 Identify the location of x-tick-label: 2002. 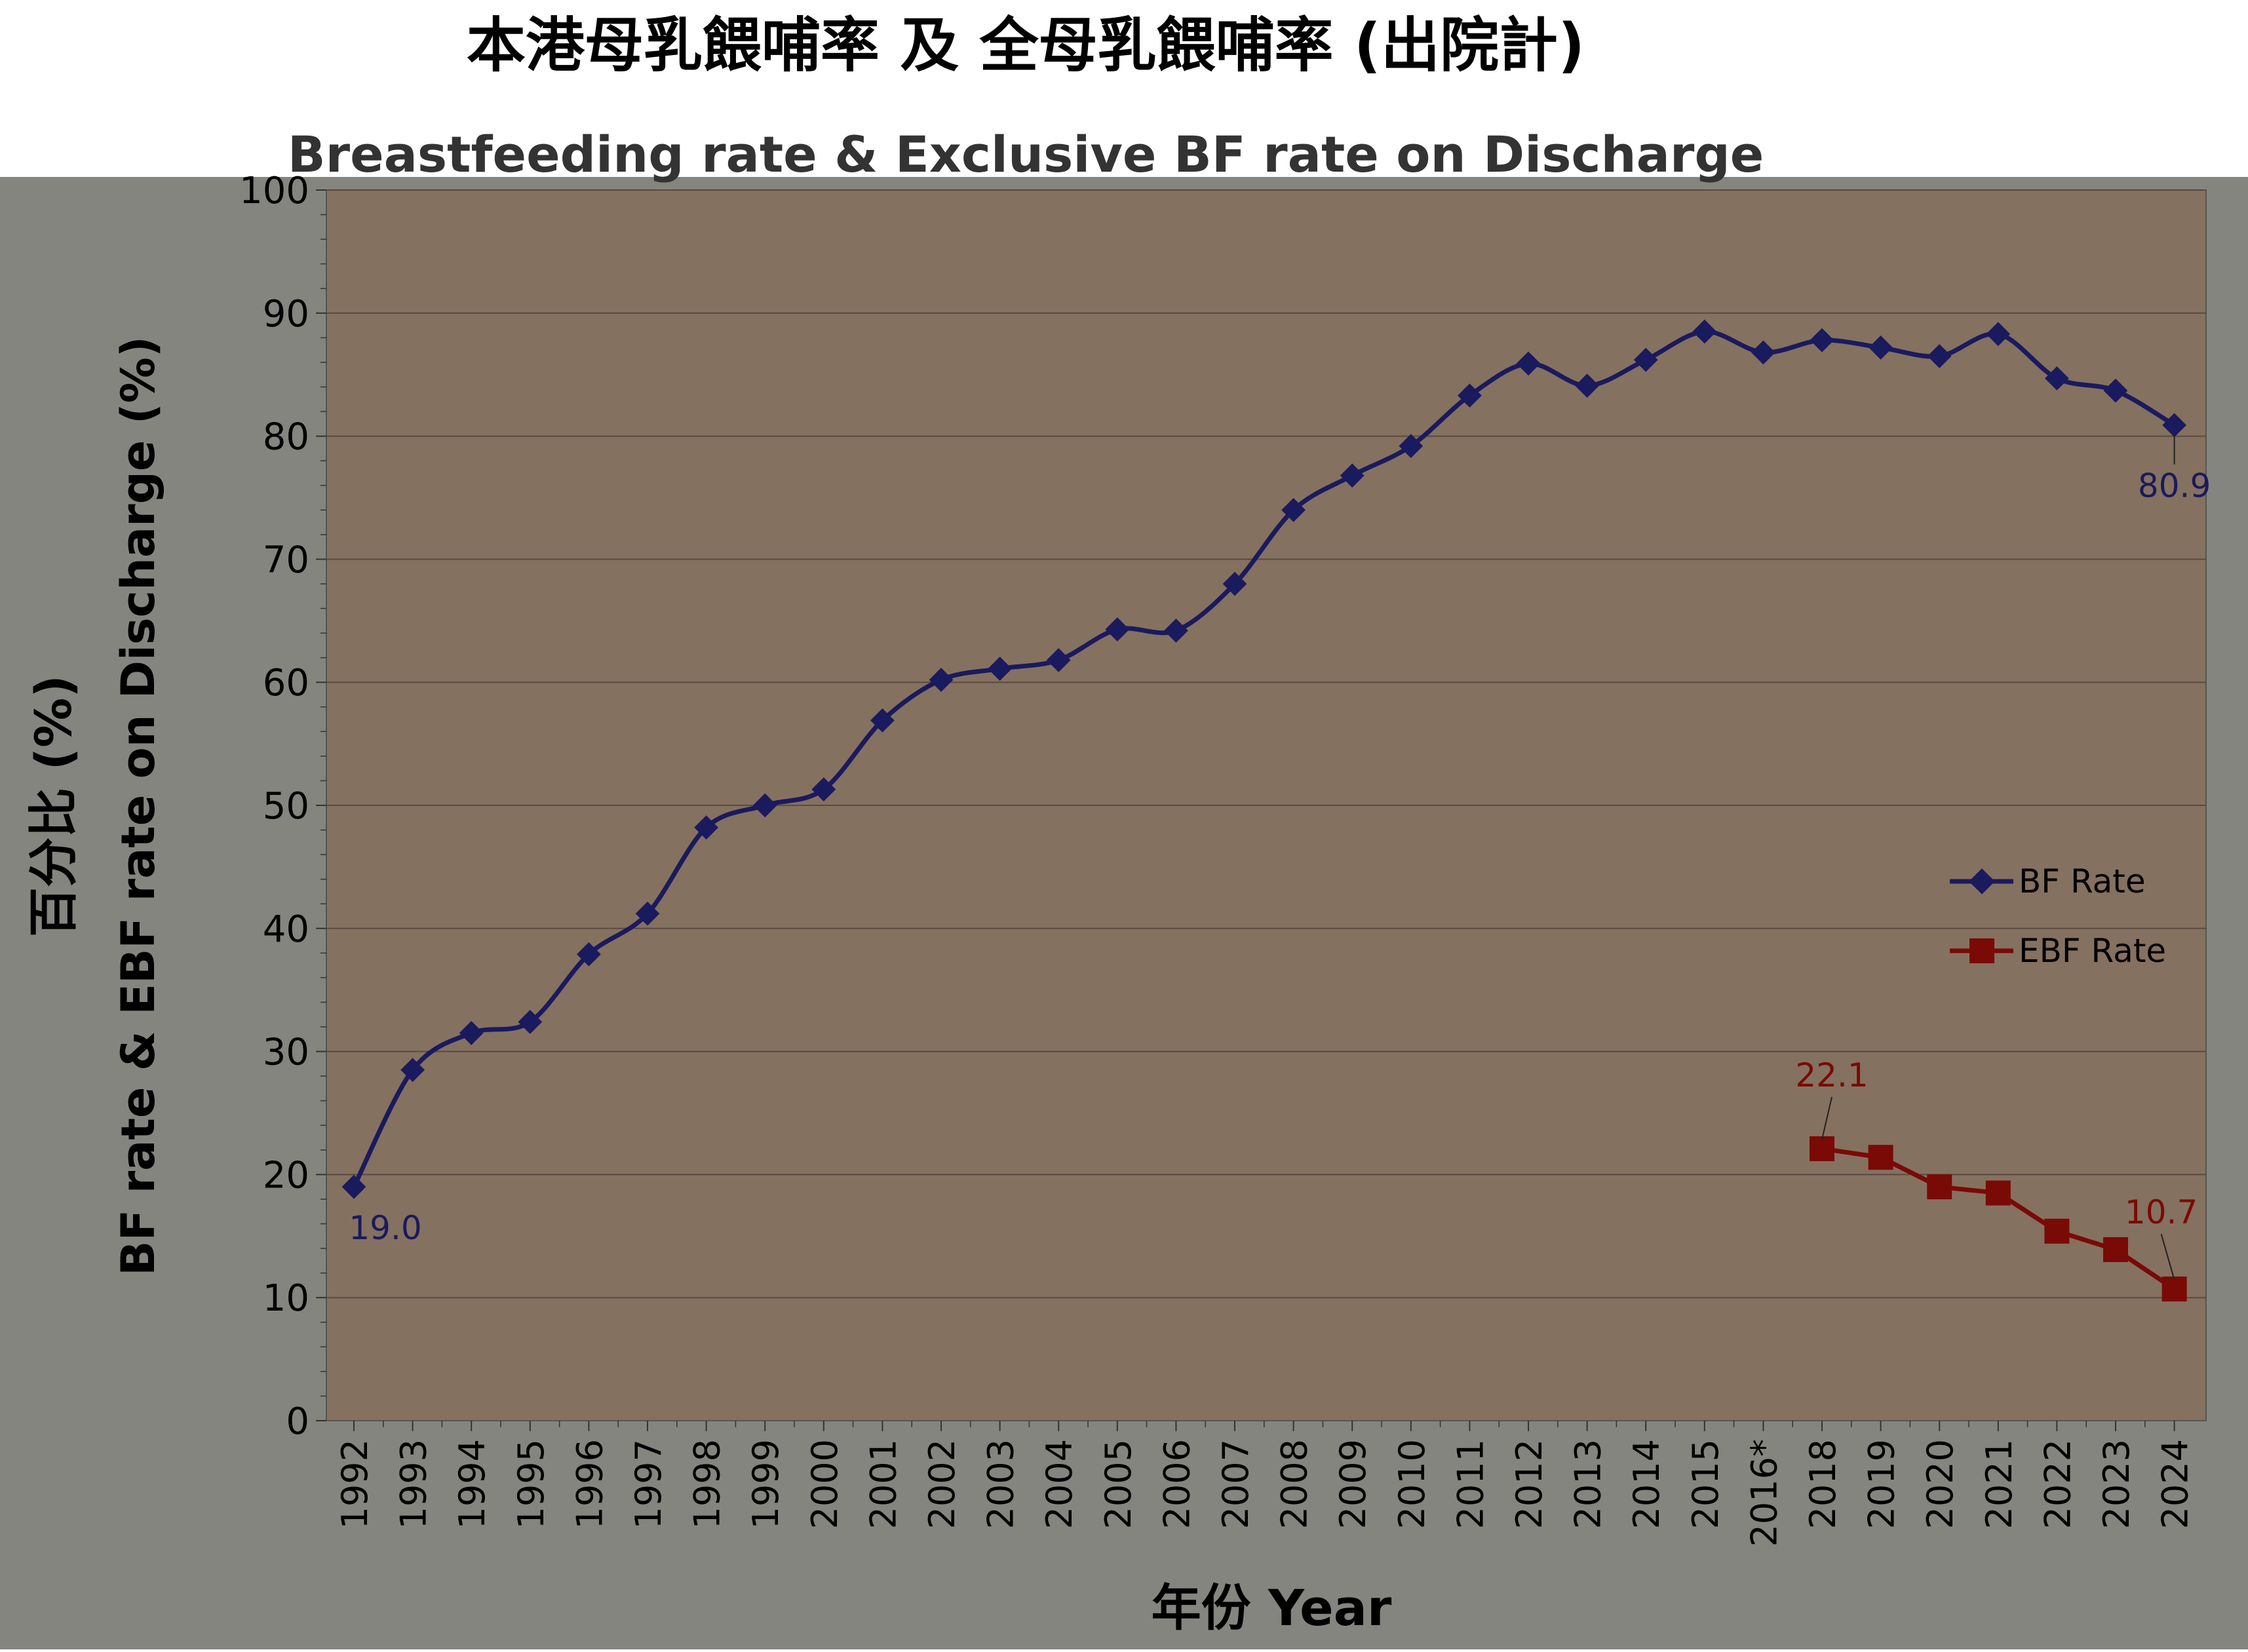
(942, 1484).